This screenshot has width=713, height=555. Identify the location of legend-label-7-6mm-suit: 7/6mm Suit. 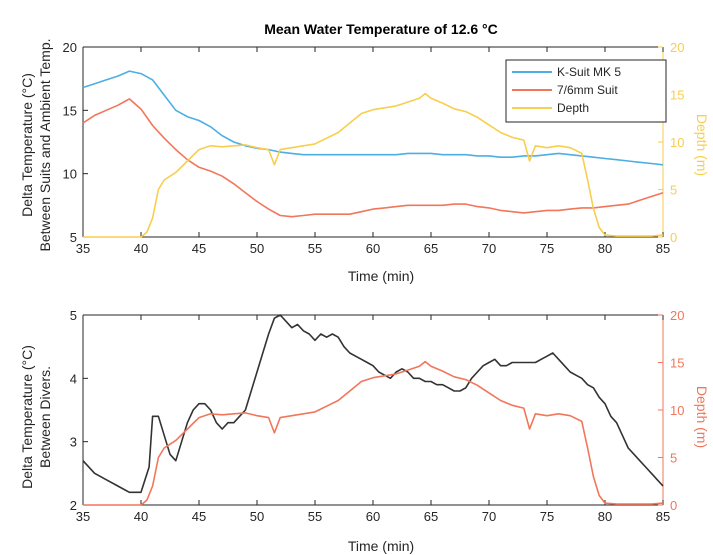
(587, 90).